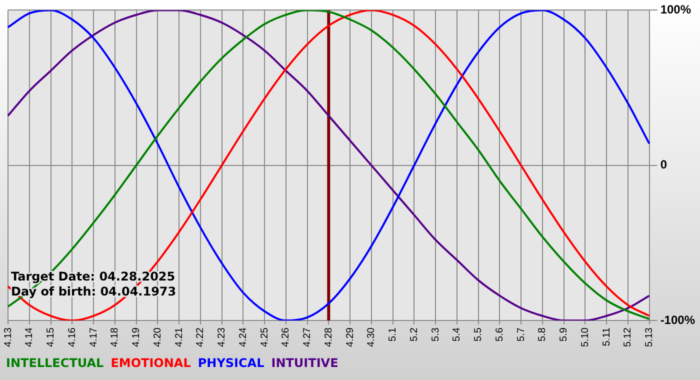 This screenshot has height=380, width=700. Describe the element at coordinates (676, 9) in the screenshot. I see `y-tick-label: 100%` at that location.